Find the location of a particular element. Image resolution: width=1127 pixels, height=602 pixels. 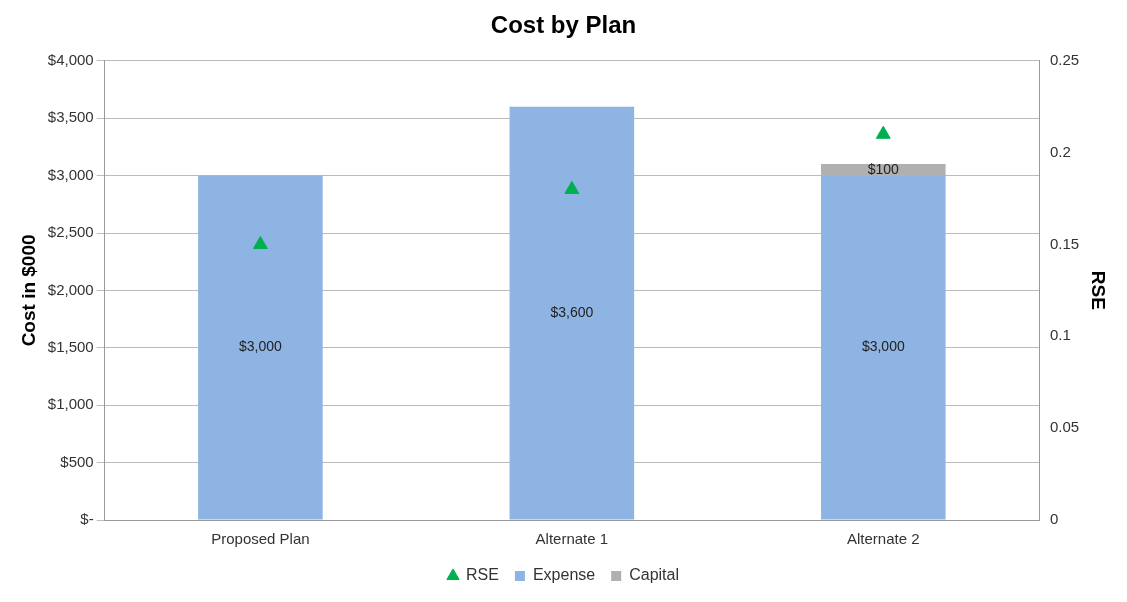

y-axis-title: Cost in $000 is located at coordinates (28, 290).